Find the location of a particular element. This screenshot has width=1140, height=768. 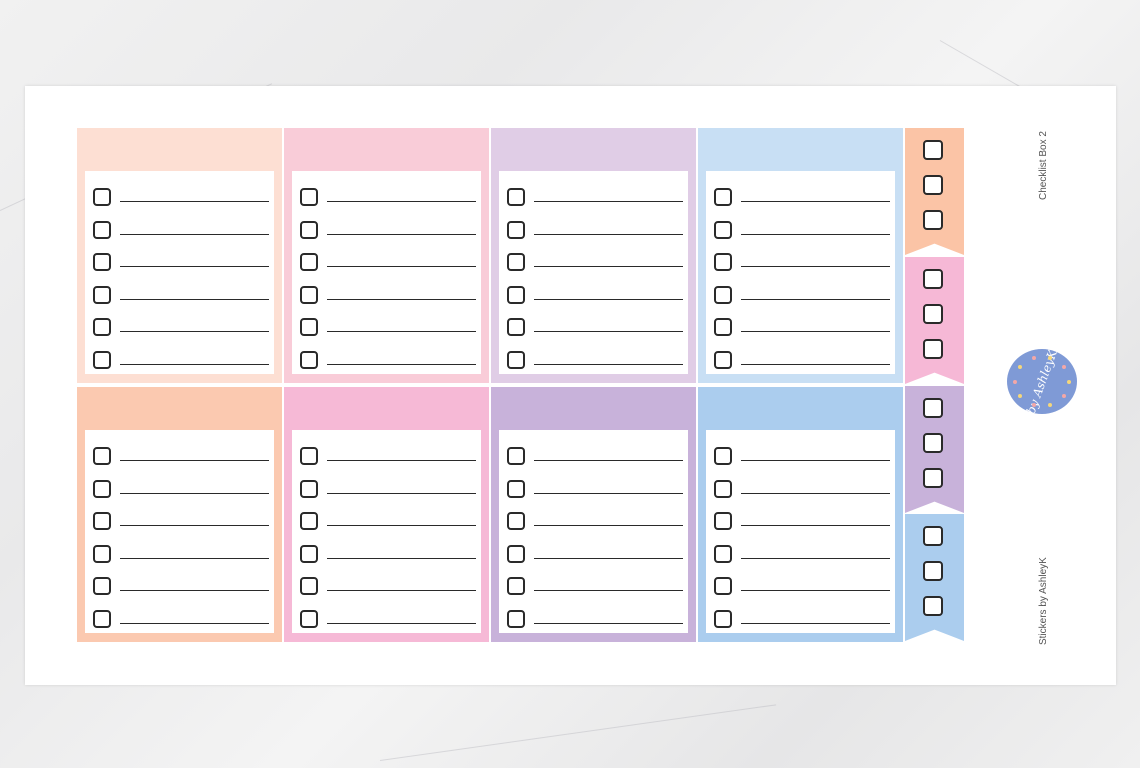

logo-text: by AshleyK is located at coordinates (1042, 381).